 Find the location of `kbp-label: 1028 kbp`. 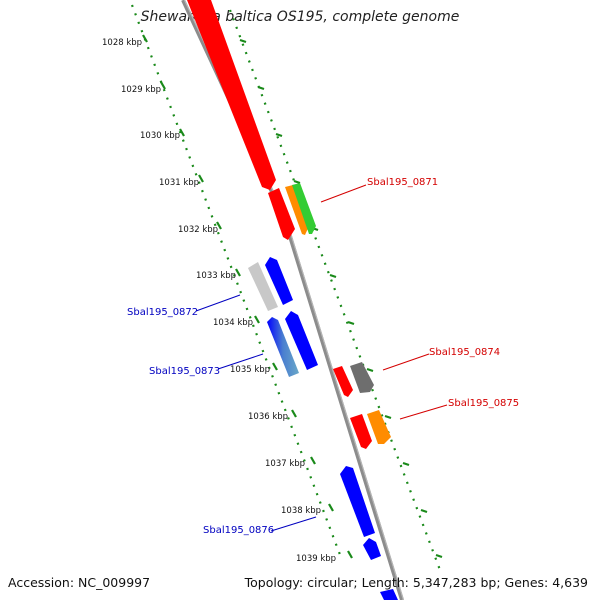

kbp-label: 1028 kbp is located at coordinates (122, 43).